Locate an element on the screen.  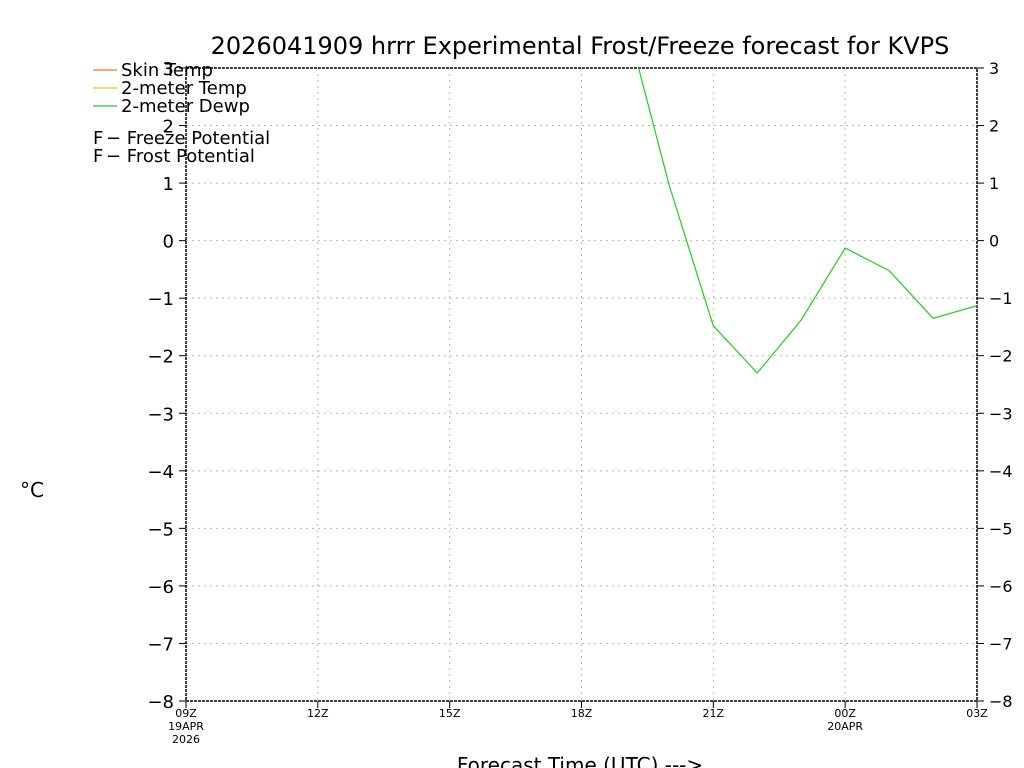
x-tick-label: 09Z is located at coordinates (186, 713).